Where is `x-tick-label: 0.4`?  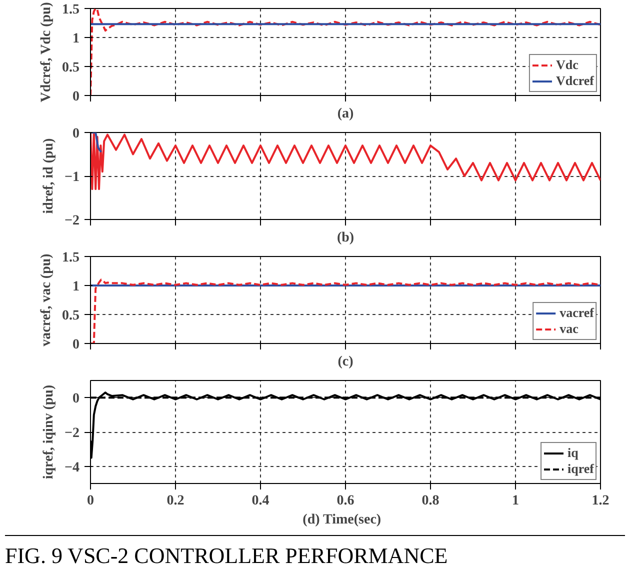 x-tick-label: 0.4 is located at coordinates (261, 501).